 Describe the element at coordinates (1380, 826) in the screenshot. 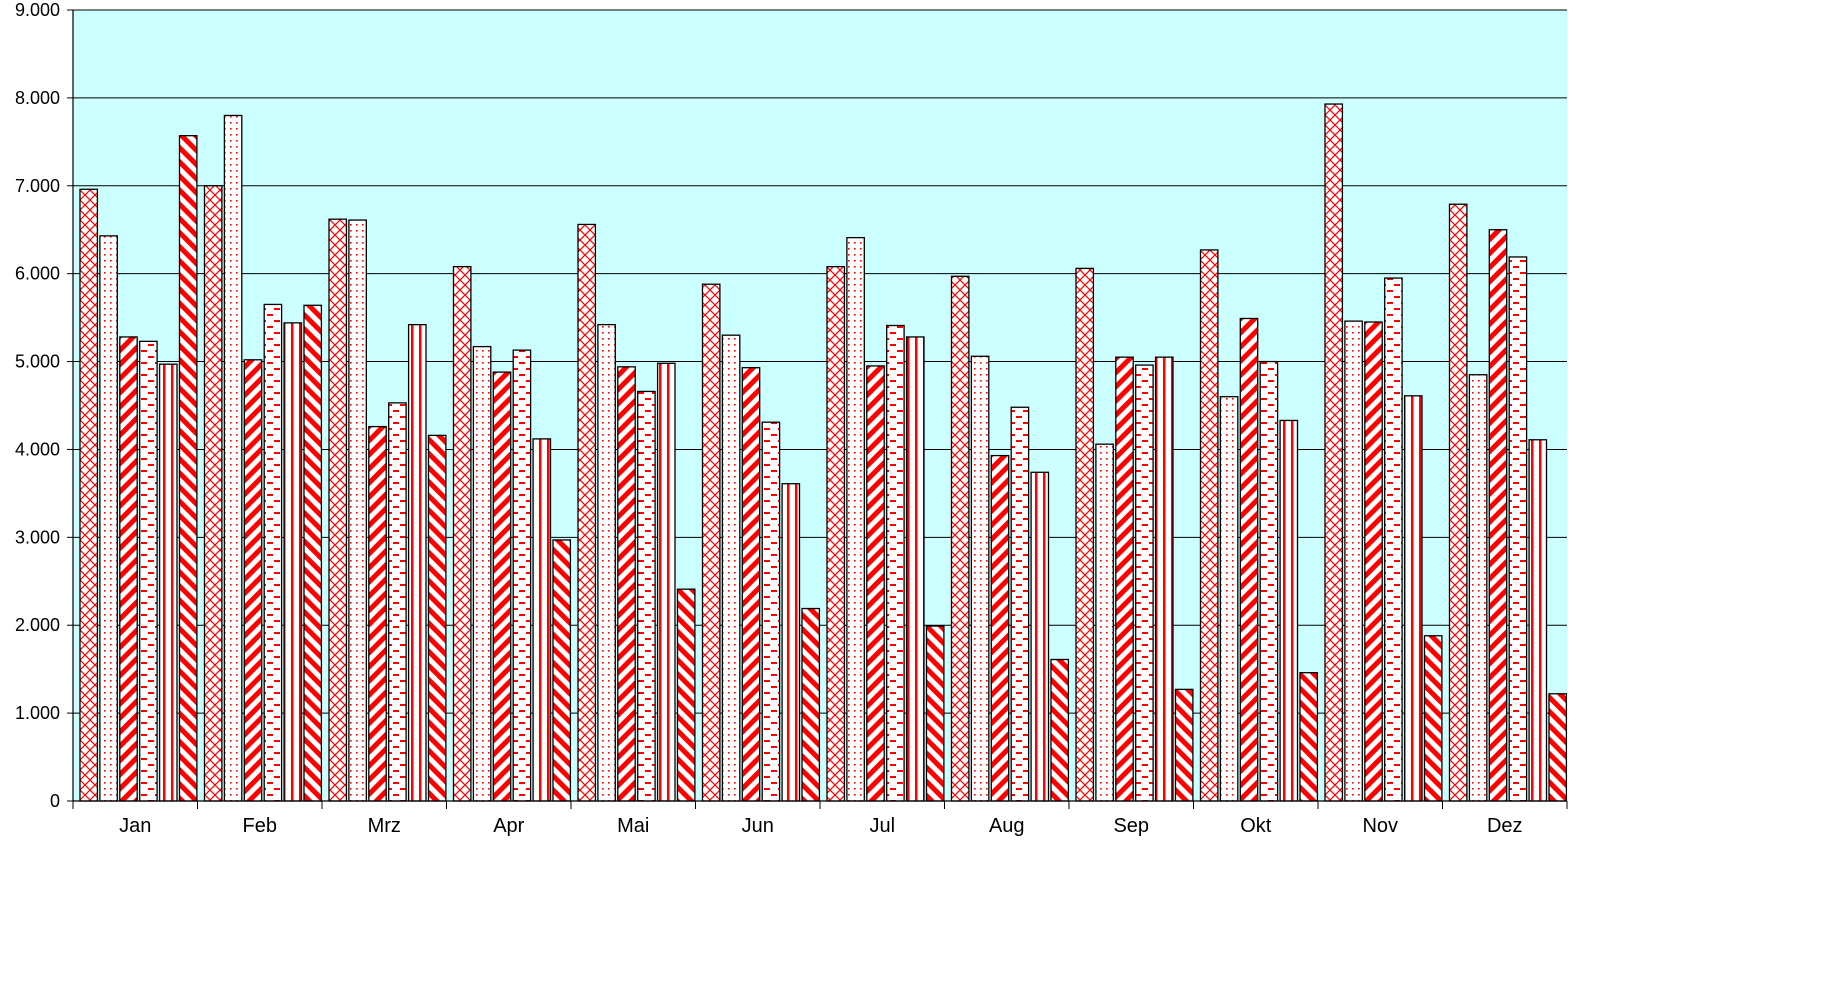

I see `x-tick-label: Nov` at that location.